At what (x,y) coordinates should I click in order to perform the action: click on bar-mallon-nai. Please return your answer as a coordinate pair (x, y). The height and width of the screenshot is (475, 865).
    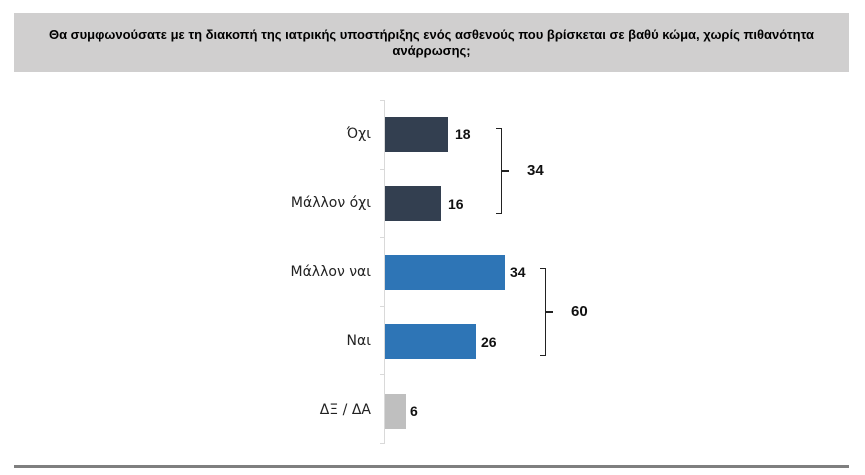
    Looking at the image, I should click on (445, 272).